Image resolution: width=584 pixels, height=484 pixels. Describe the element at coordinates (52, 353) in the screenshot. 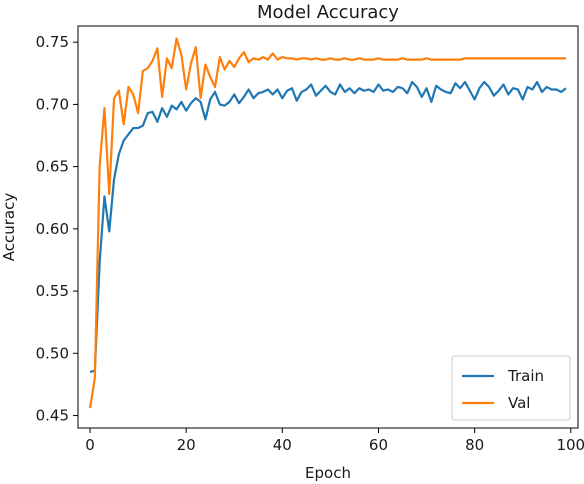

I see `y-tick-label: 0.50` at that location.